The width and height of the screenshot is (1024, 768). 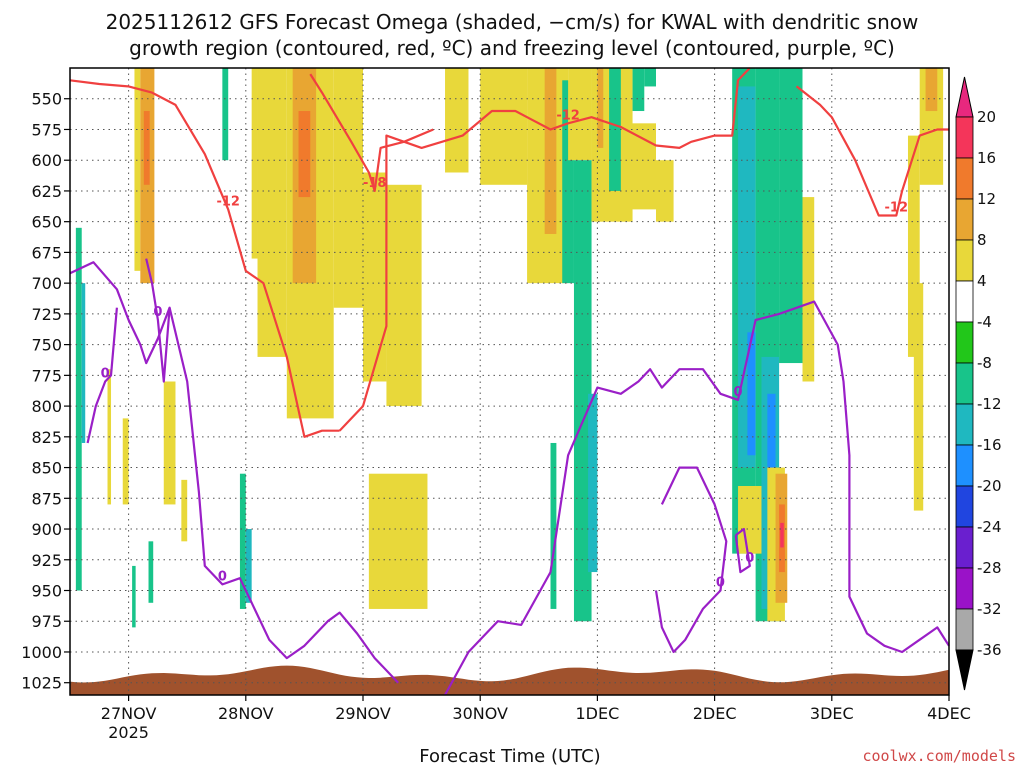 What do you see at coordinates (46, 345) in the screenshot?
I see `y-tick-label-750: 750` at bounding box center [46, 345].